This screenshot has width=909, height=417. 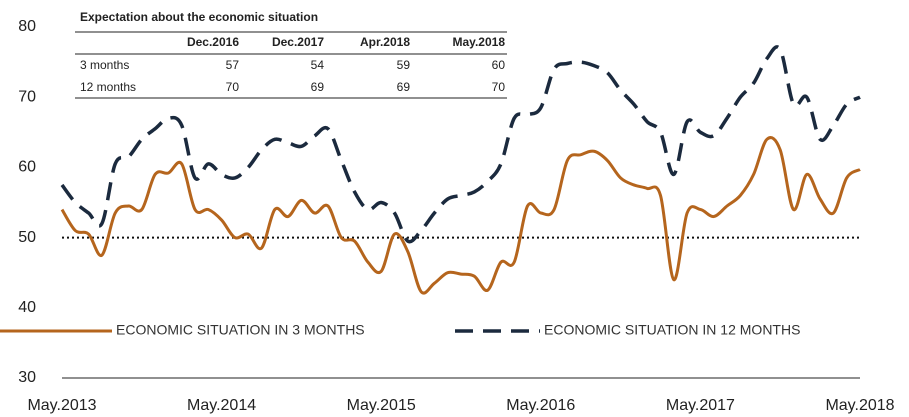 I want to click on legend-label: ECONOMIC SITUATION IN 3 MONTHS, so click(x=240, y=330).